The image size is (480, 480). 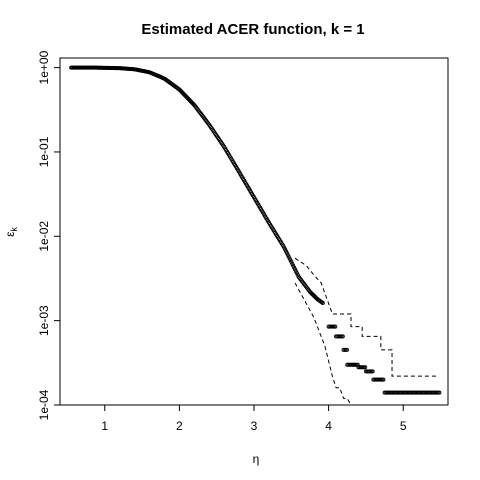 I want to click on x-axis: 1 2 3 4 5, so click(x=254, y=419).